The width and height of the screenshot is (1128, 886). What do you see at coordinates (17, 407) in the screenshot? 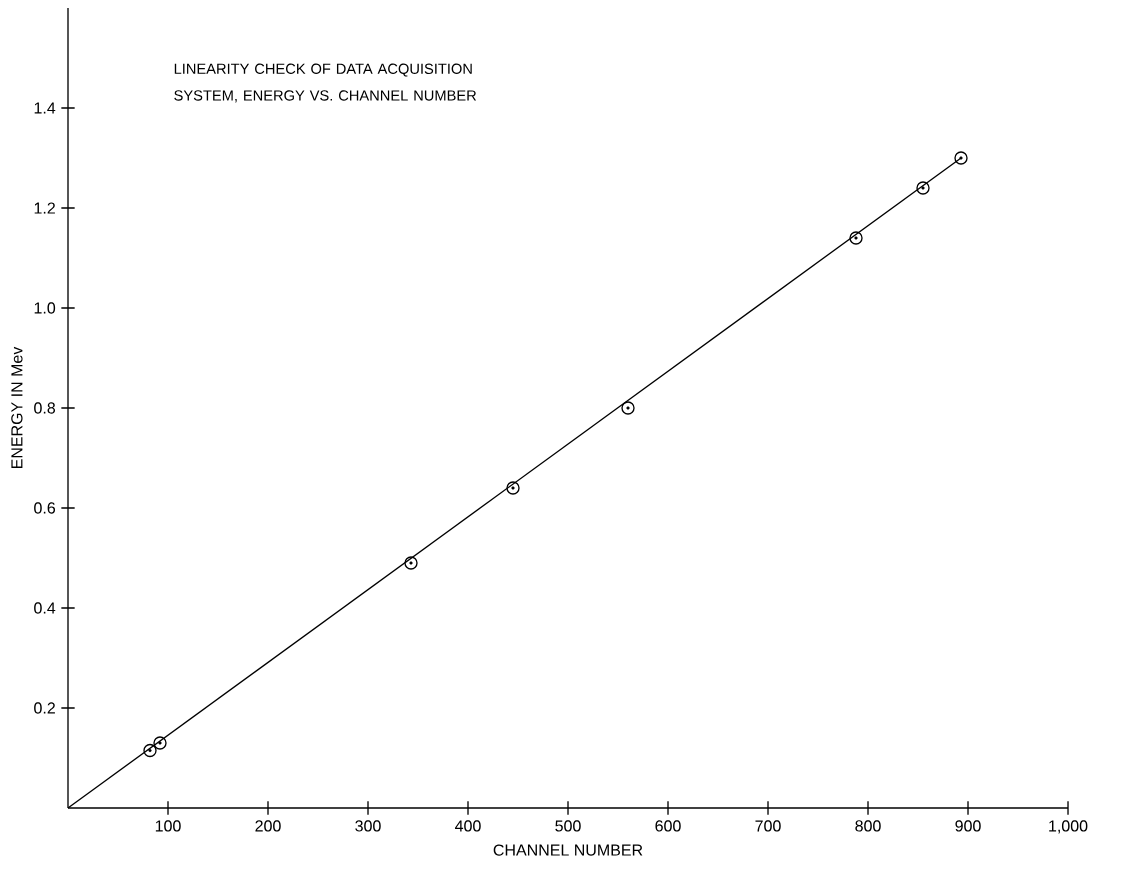
I see `y-axis-title: ENERGY IN Mev` at bounding box center [17, 407].